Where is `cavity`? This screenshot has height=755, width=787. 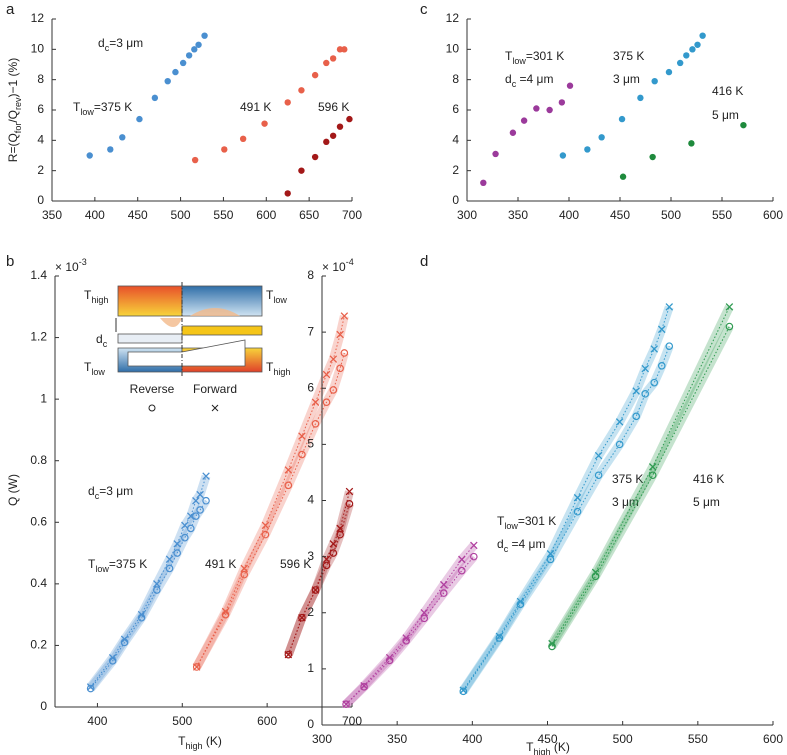
cavity is located at coordinates (186, 353).